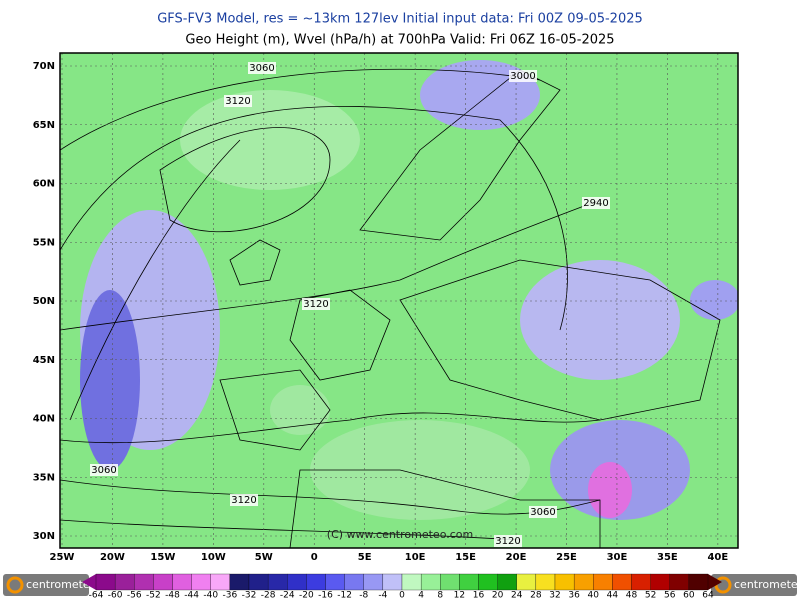 The height and width of the screenshot is (600, 800). I want to click on colorbar-label: 12, so click(459, 595).